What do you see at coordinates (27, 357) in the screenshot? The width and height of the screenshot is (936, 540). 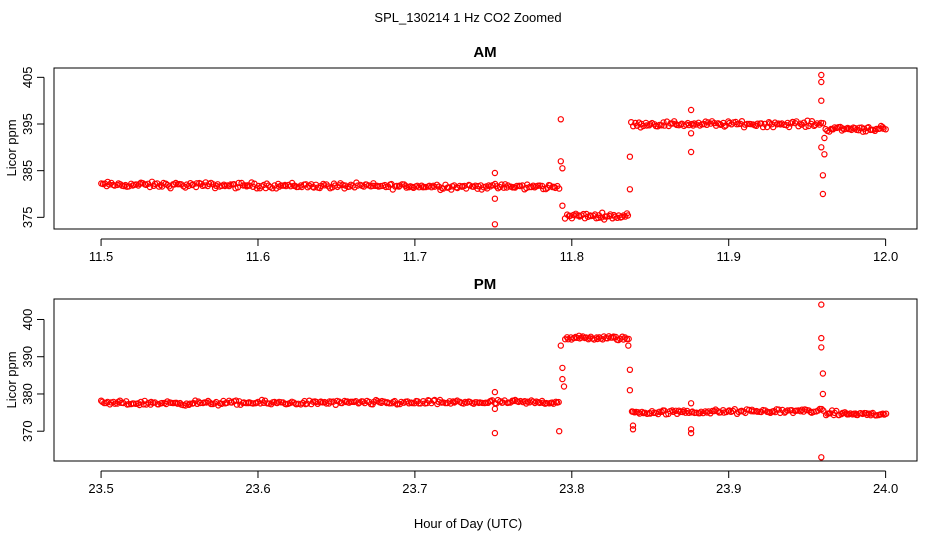 I see `pm-y-tick-label: 390` at bounding box center [27, 357].